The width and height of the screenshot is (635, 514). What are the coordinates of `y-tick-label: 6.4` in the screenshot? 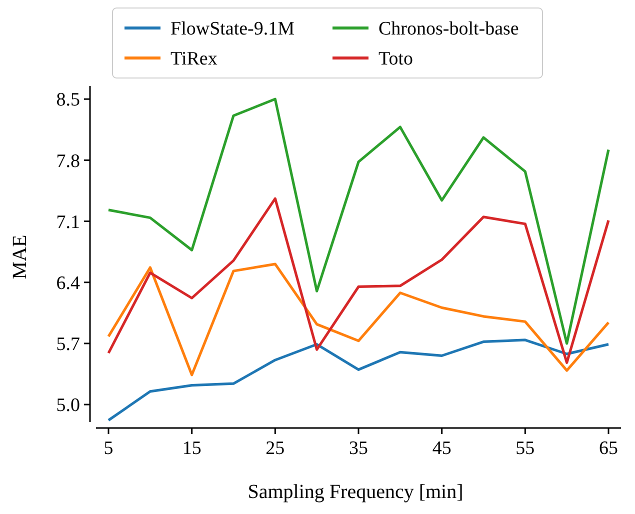 It's located at (68, 283).